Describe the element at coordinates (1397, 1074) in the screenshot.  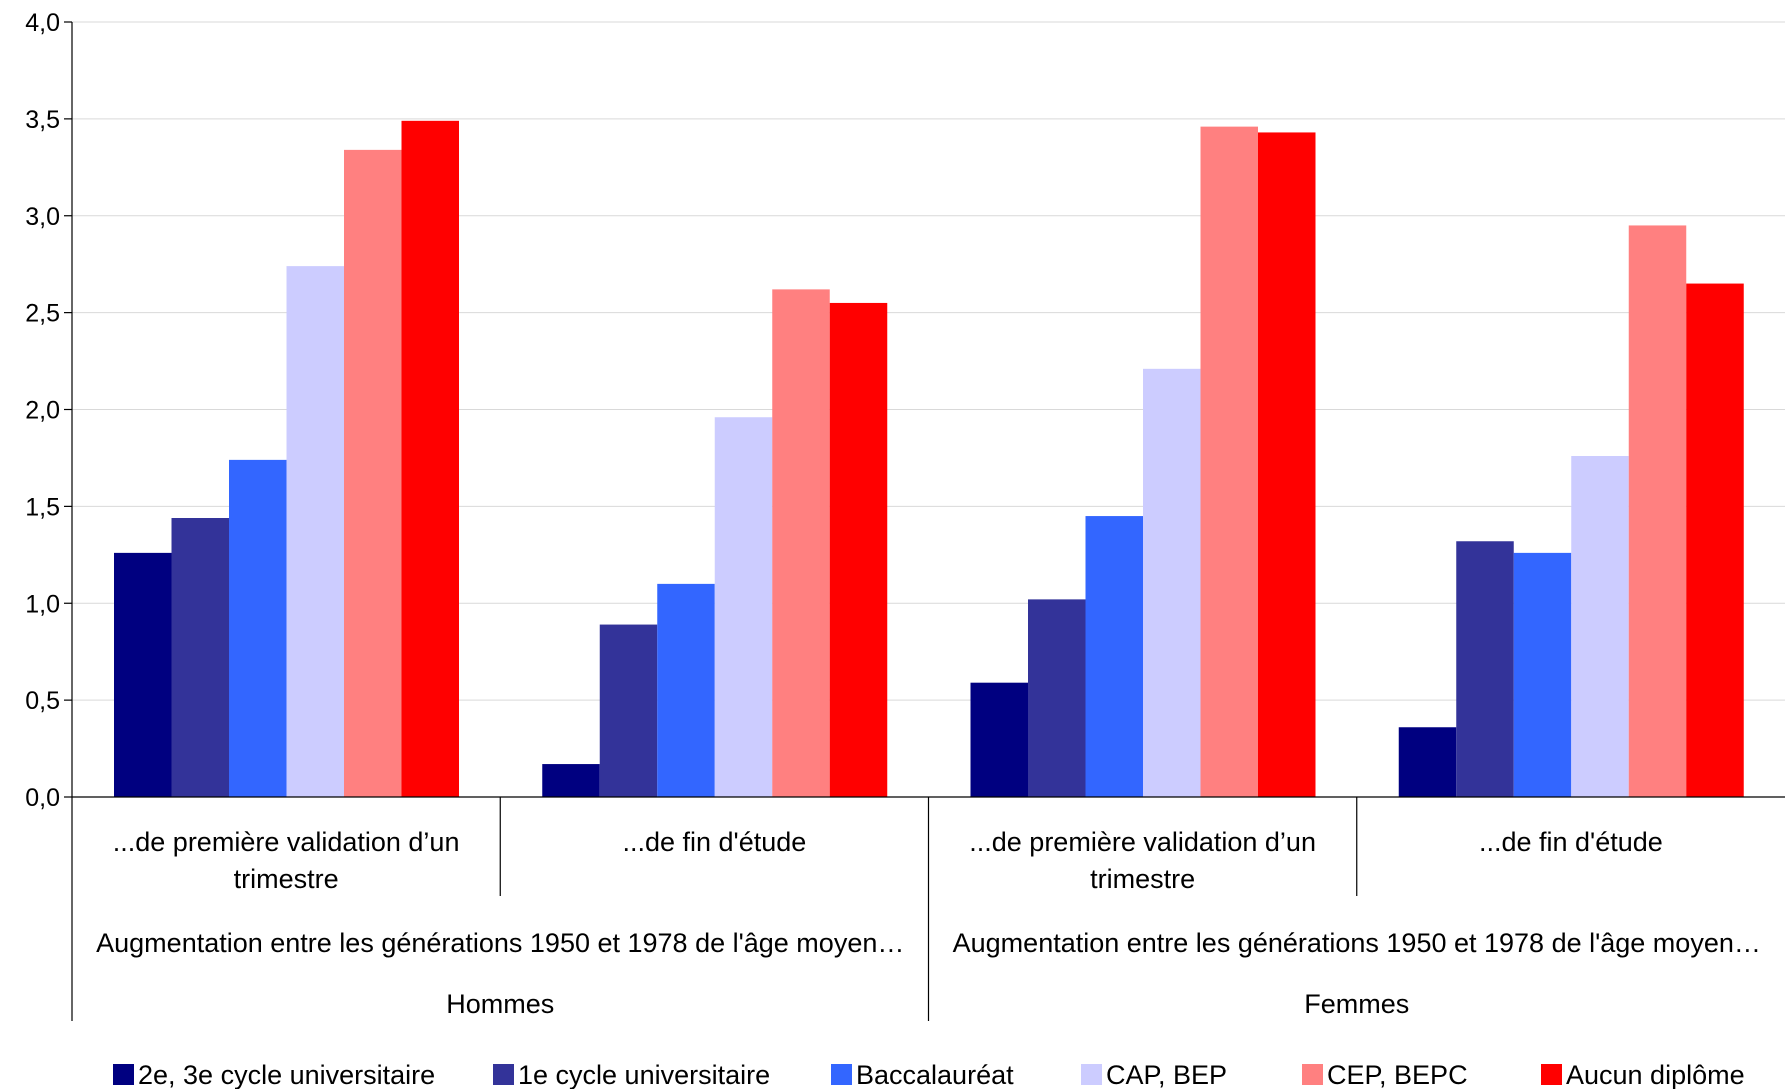
I see `legend-label: CEP, BEPC` at that location.